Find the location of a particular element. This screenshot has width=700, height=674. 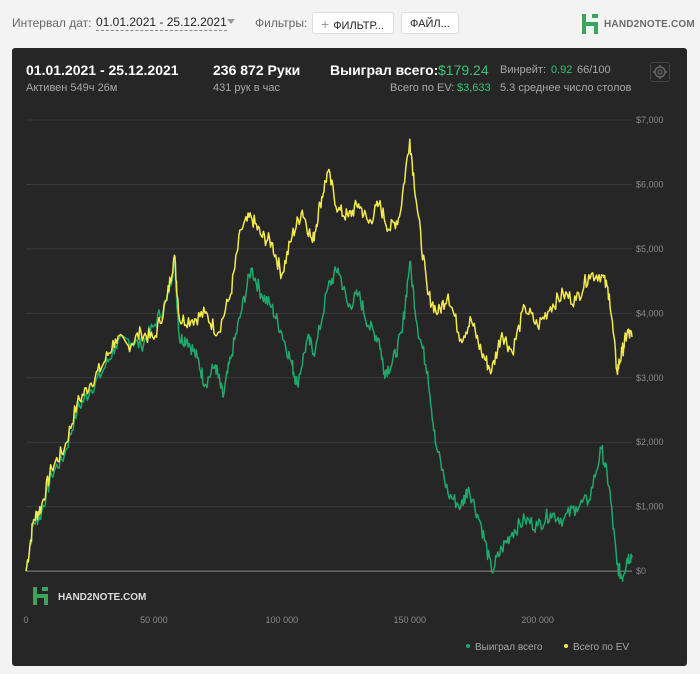

filters-label: Фильтры: is located at coordinates (281, 23).